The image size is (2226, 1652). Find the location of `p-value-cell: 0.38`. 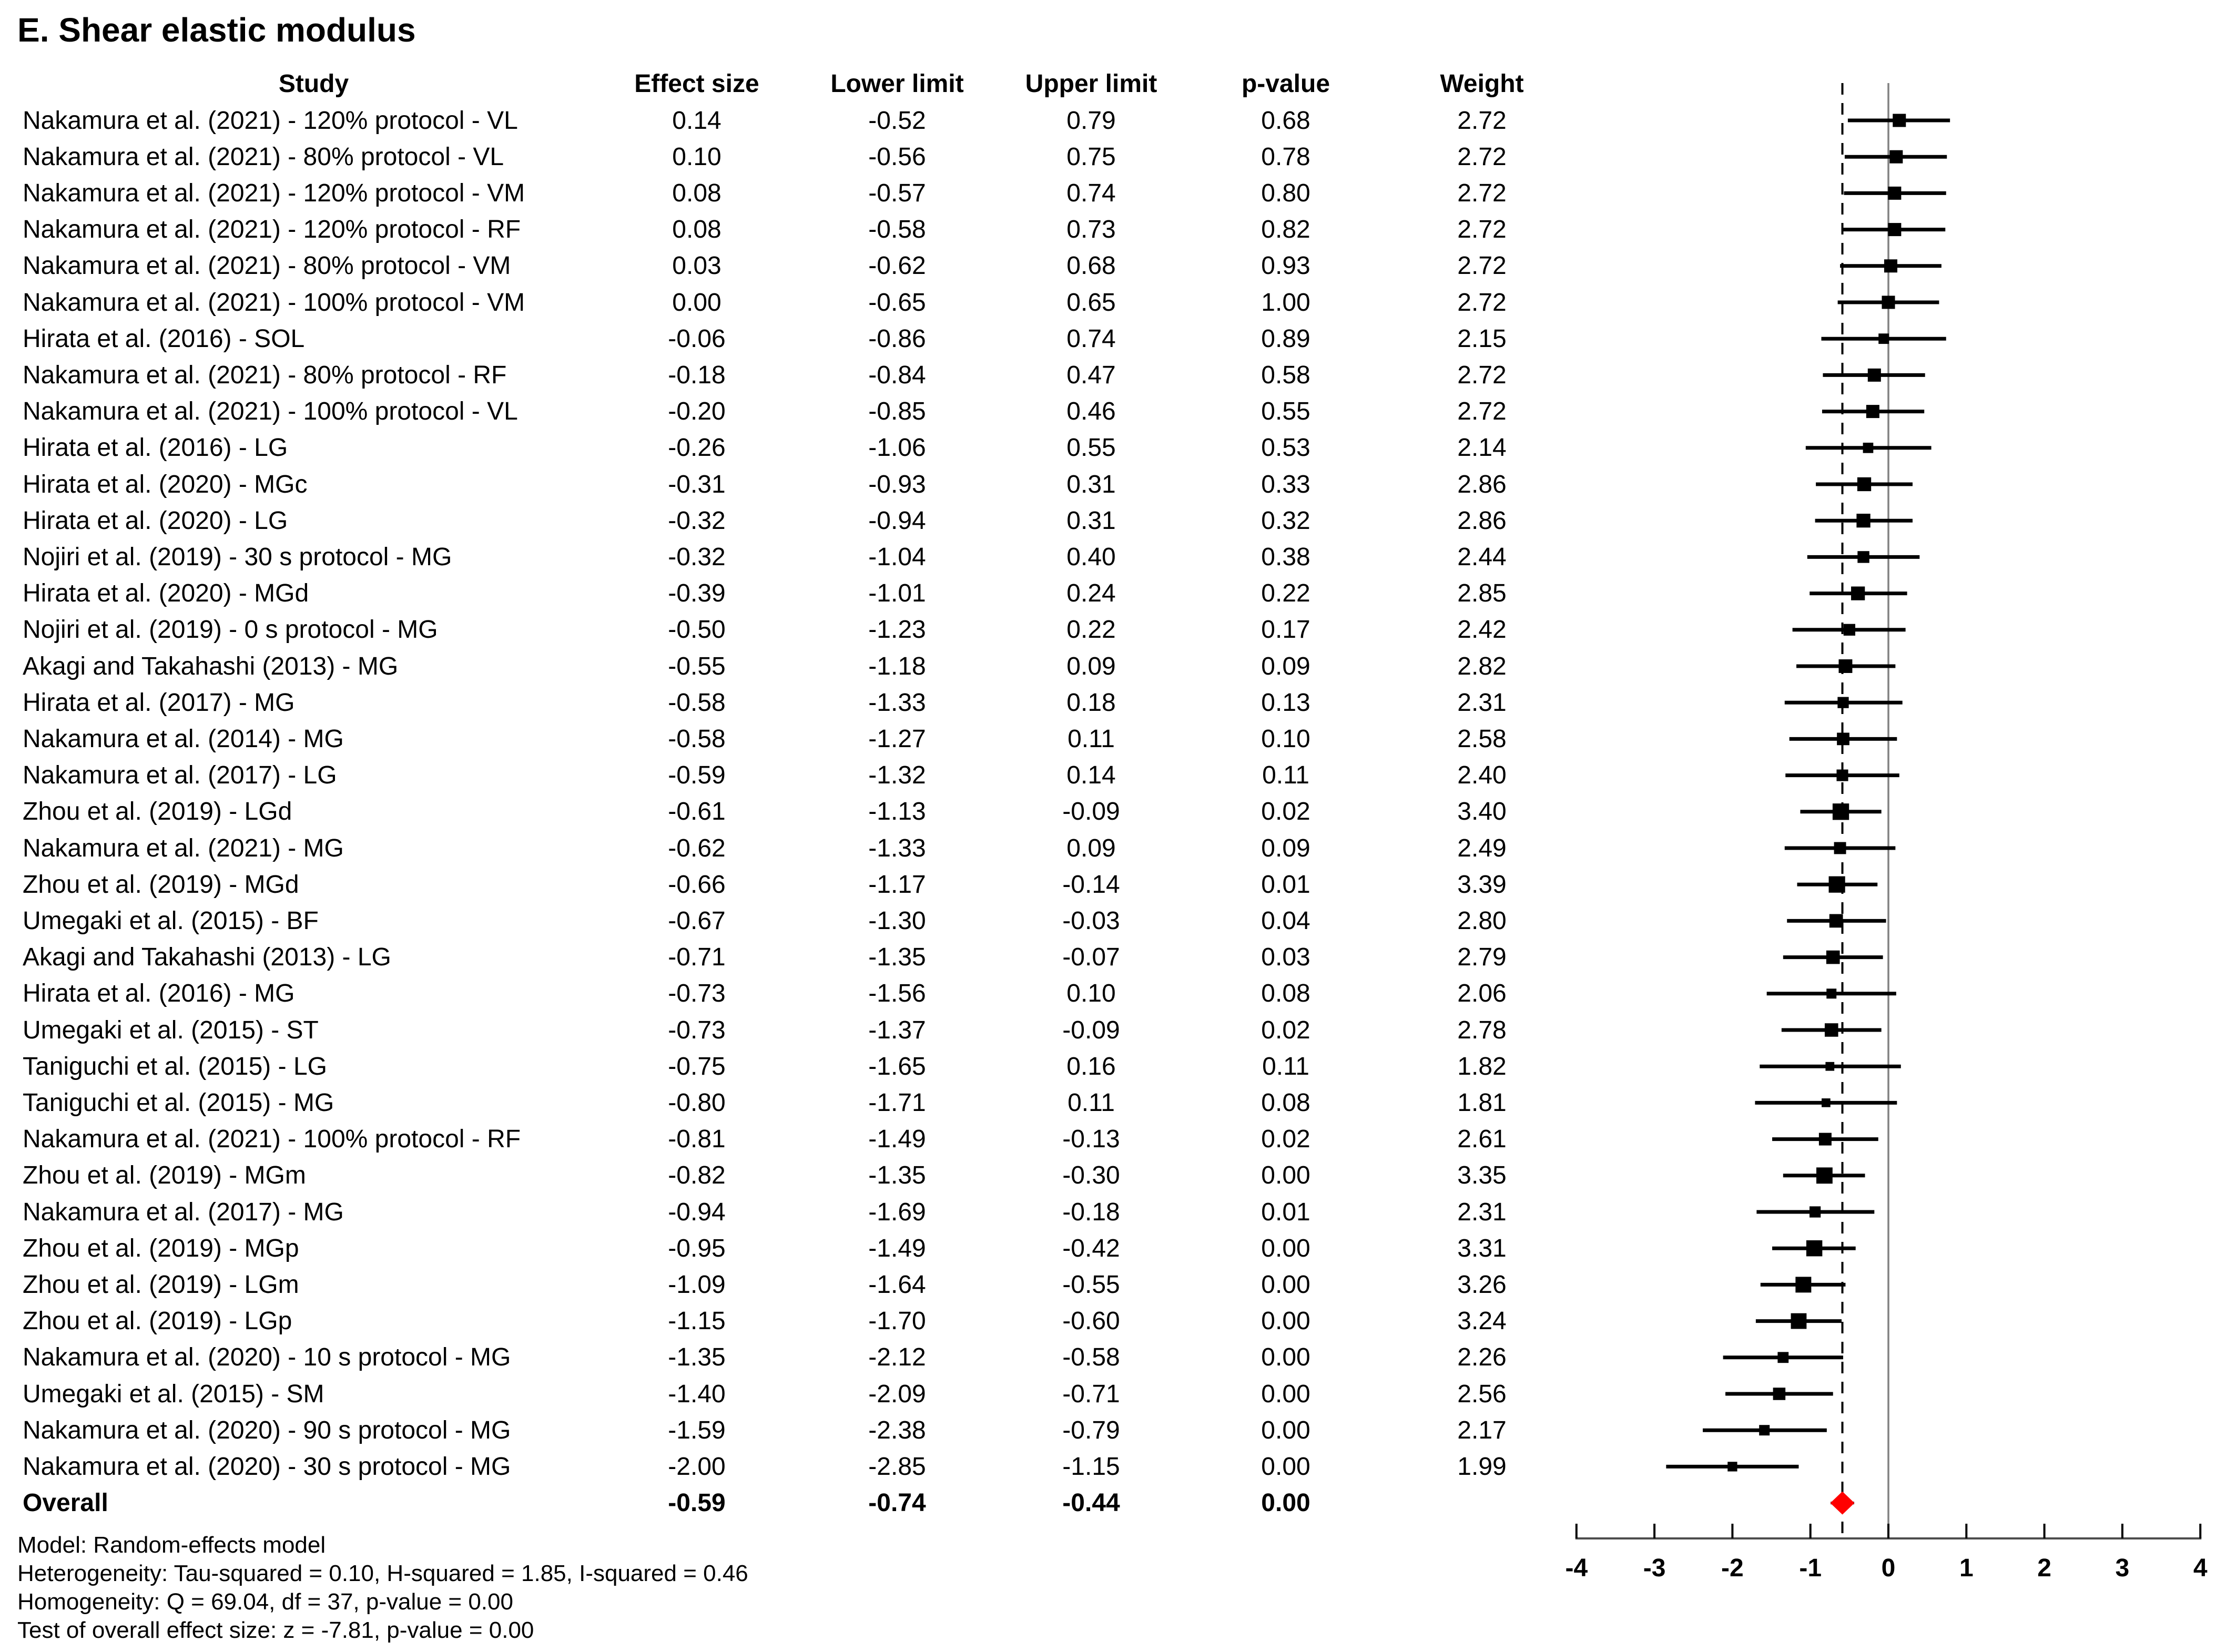

p-value-cell: 0.38 is located at coordinates (1285, 557).